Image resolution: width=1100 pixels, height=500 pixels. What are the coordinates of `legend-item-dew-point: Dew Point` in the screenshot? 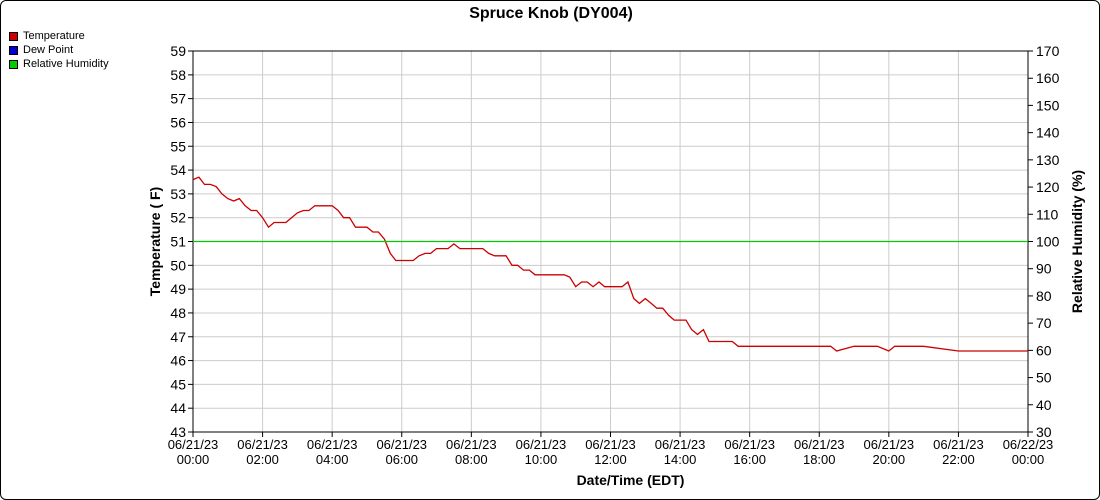 It's located at (59, 50).